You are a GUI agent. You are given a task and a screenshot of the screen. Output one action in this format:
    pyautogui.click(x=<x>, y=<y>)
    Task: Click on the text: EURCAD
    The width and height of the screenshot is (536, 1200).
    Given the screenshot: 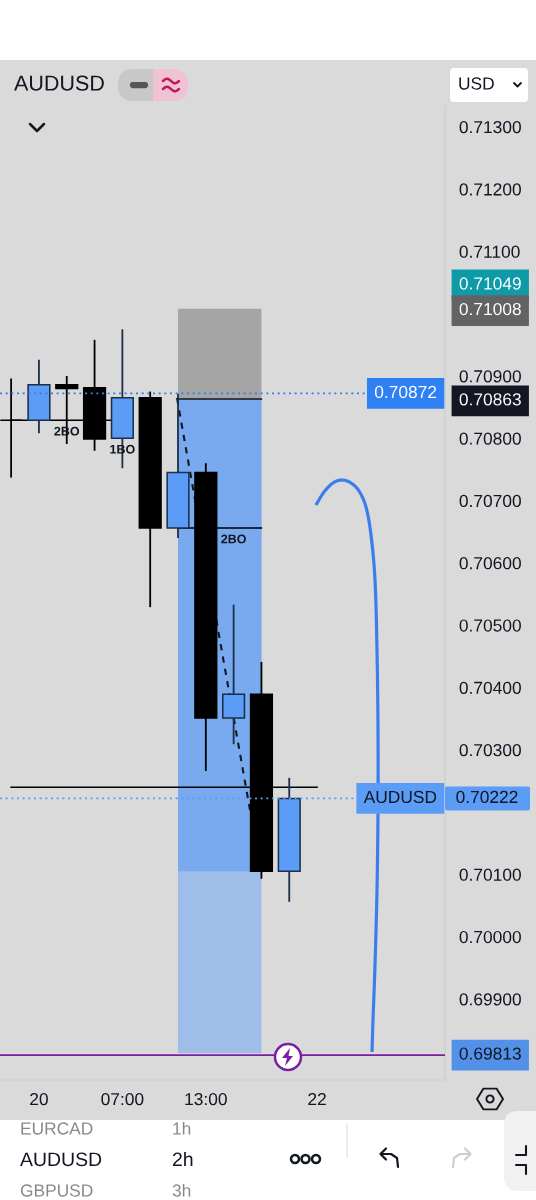 What is the action you would take?
    pyautogui.click(x=57, y=1128)
    